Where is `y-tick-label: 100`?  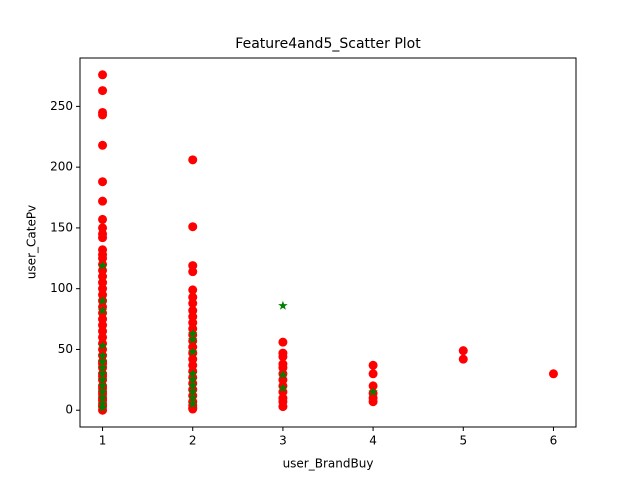
y-tick-label: 100 is located at coordinates (61, 288).